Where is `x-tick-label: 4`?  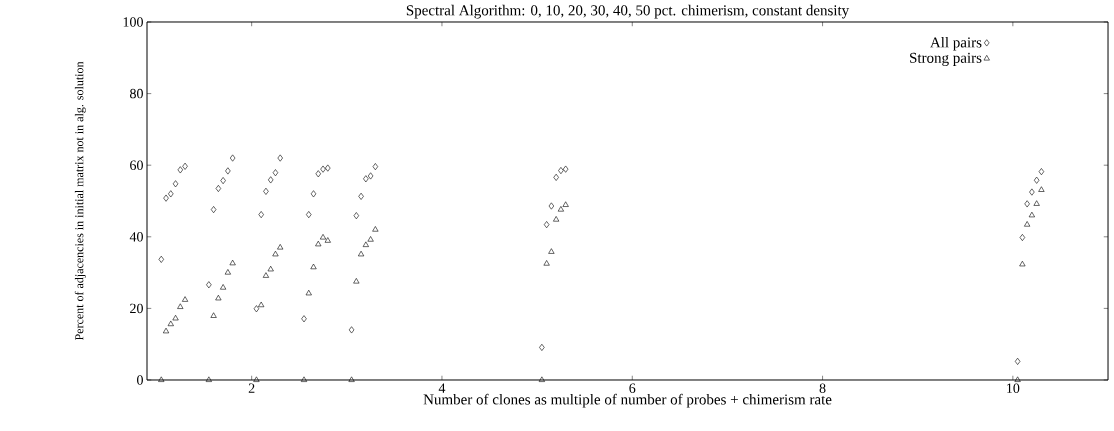
x-tick-label: 4 is located at coordinates (442, 388).